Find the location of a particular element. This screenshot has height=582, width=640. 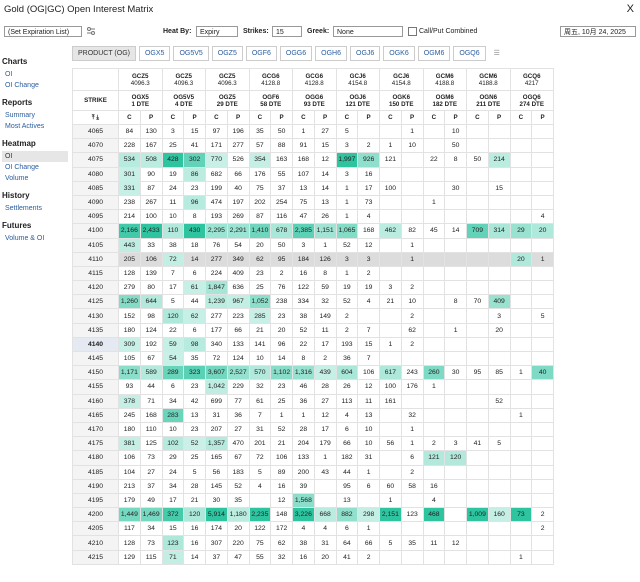

tab: OGQ6 is located at coordinates (469, 53).